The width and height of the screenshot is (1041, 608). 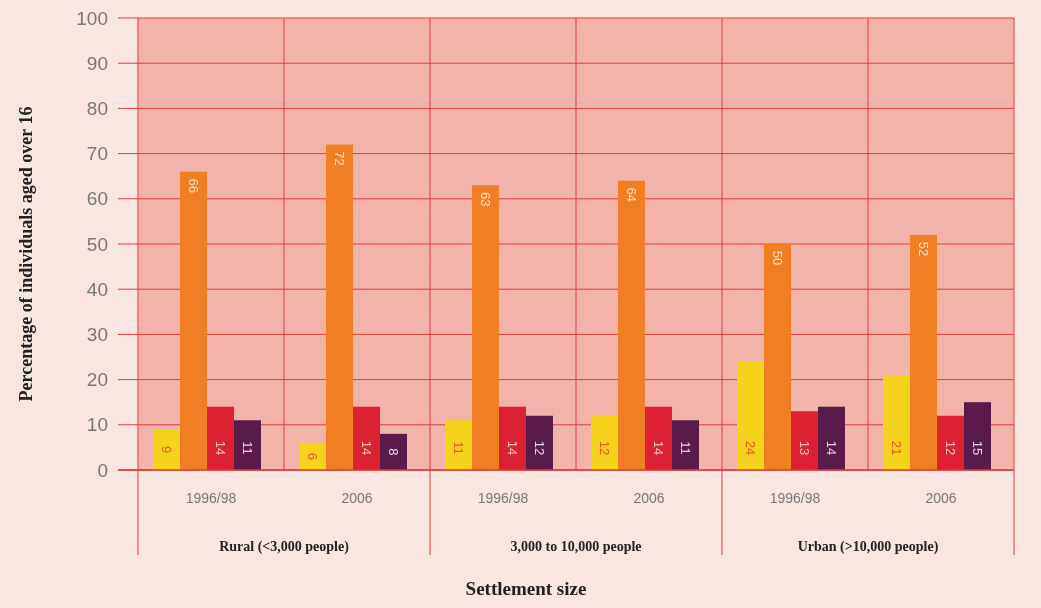 I want to click on data-label: 6, so click(x=312, y=456).